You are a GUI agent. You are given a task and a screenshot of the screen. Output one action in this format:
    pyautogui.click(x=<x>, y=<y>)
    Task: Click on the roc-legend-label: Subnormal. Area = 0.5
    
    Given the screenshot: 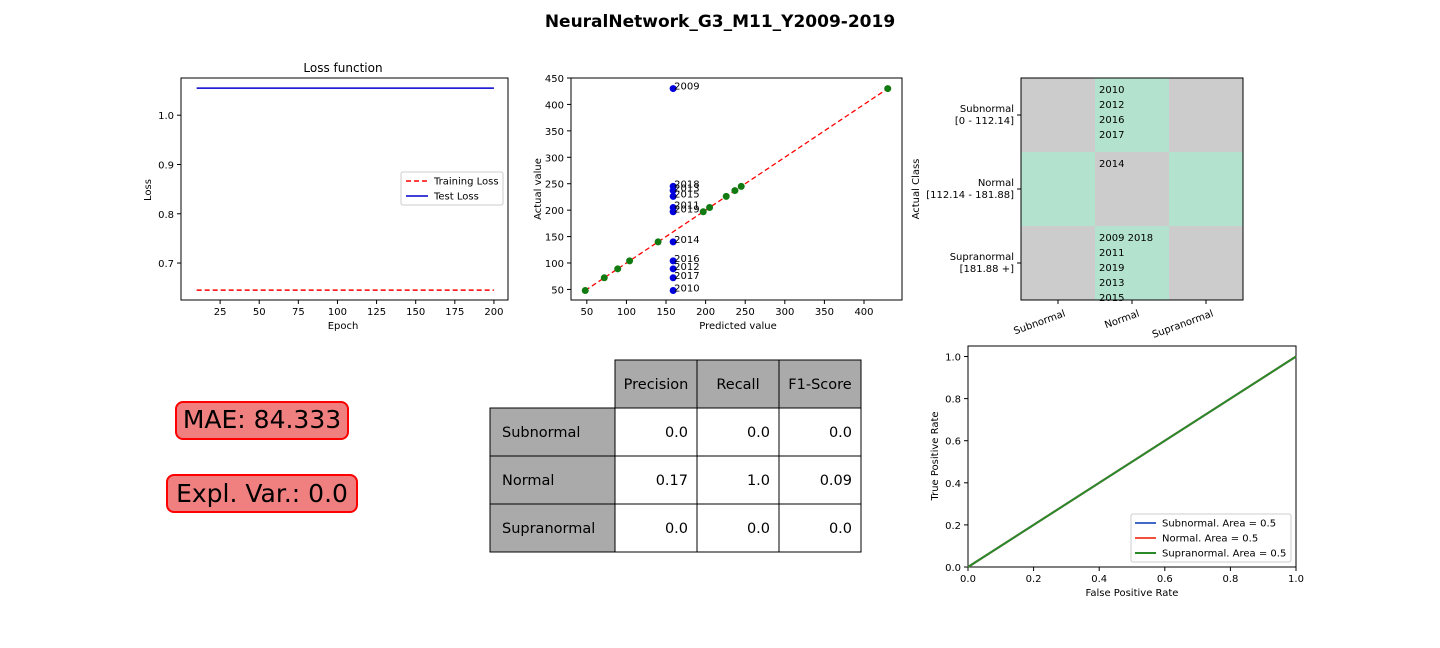 What is the action you would take?
    pyautogui.click(x=1219, y=524)
    